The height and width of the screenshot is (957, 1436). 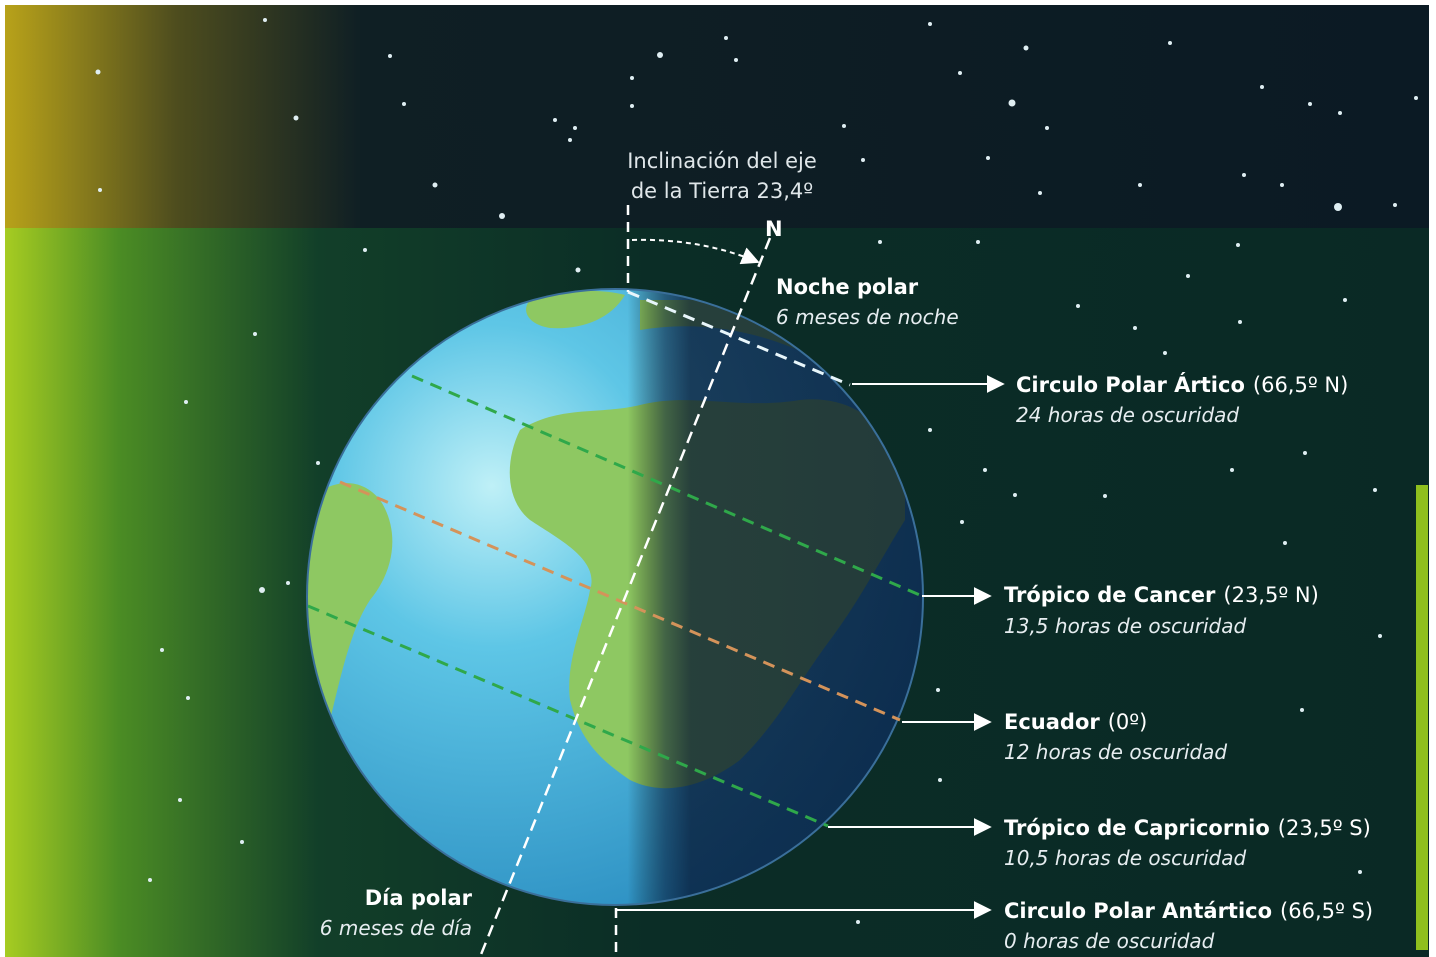 I want to click on cancer-dark: 13,5 horas de oscuridad, so click(x=1125, y=626).